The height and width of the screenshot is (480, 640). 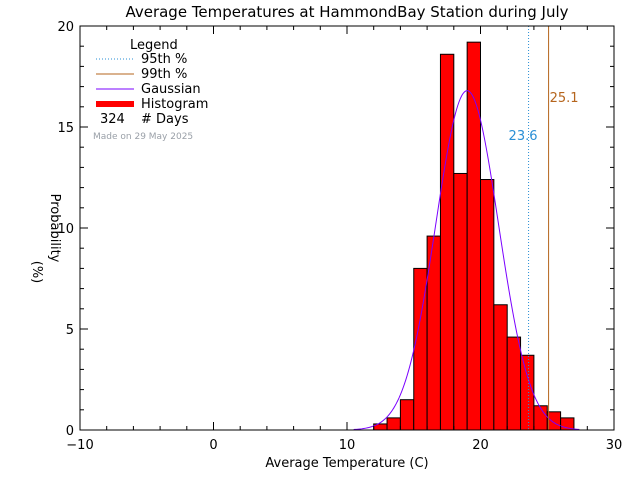 I want to click on legend-label-2: Gaussian, so click(x=171, y=89).